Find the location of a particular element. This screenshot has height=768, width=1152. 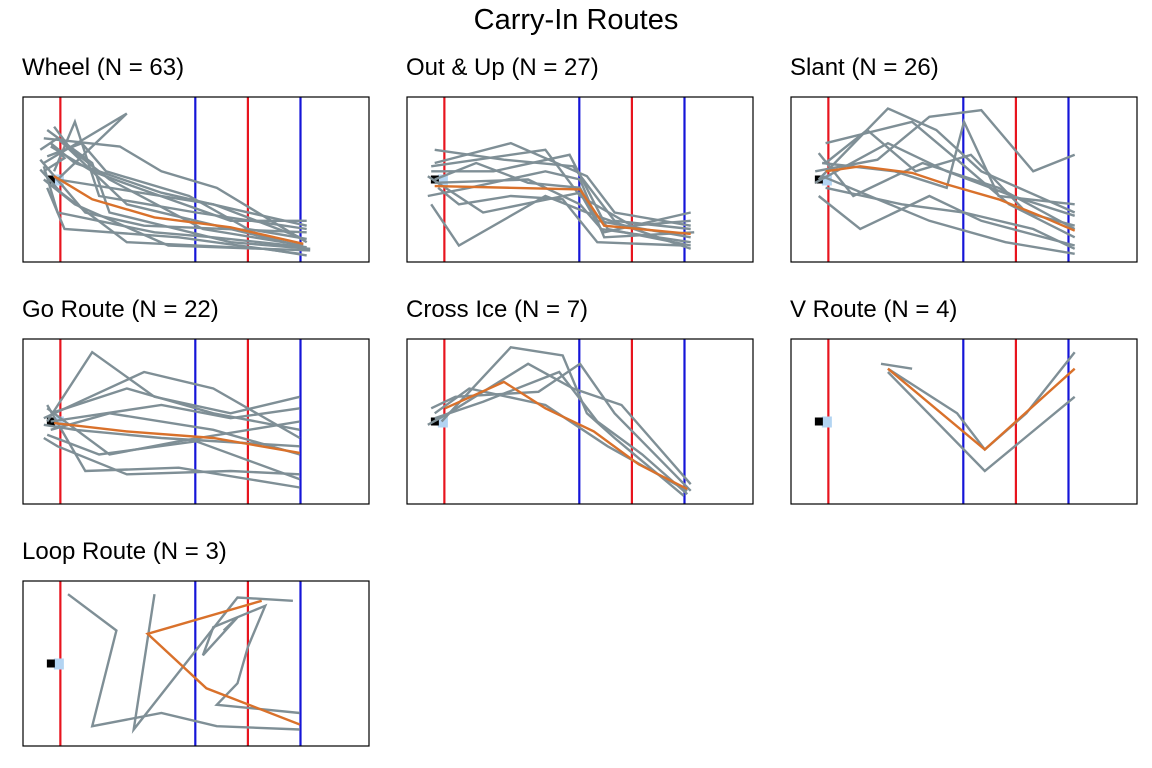

panel-6-title: V Route (N = 4) is located at coordinates (874, 309).